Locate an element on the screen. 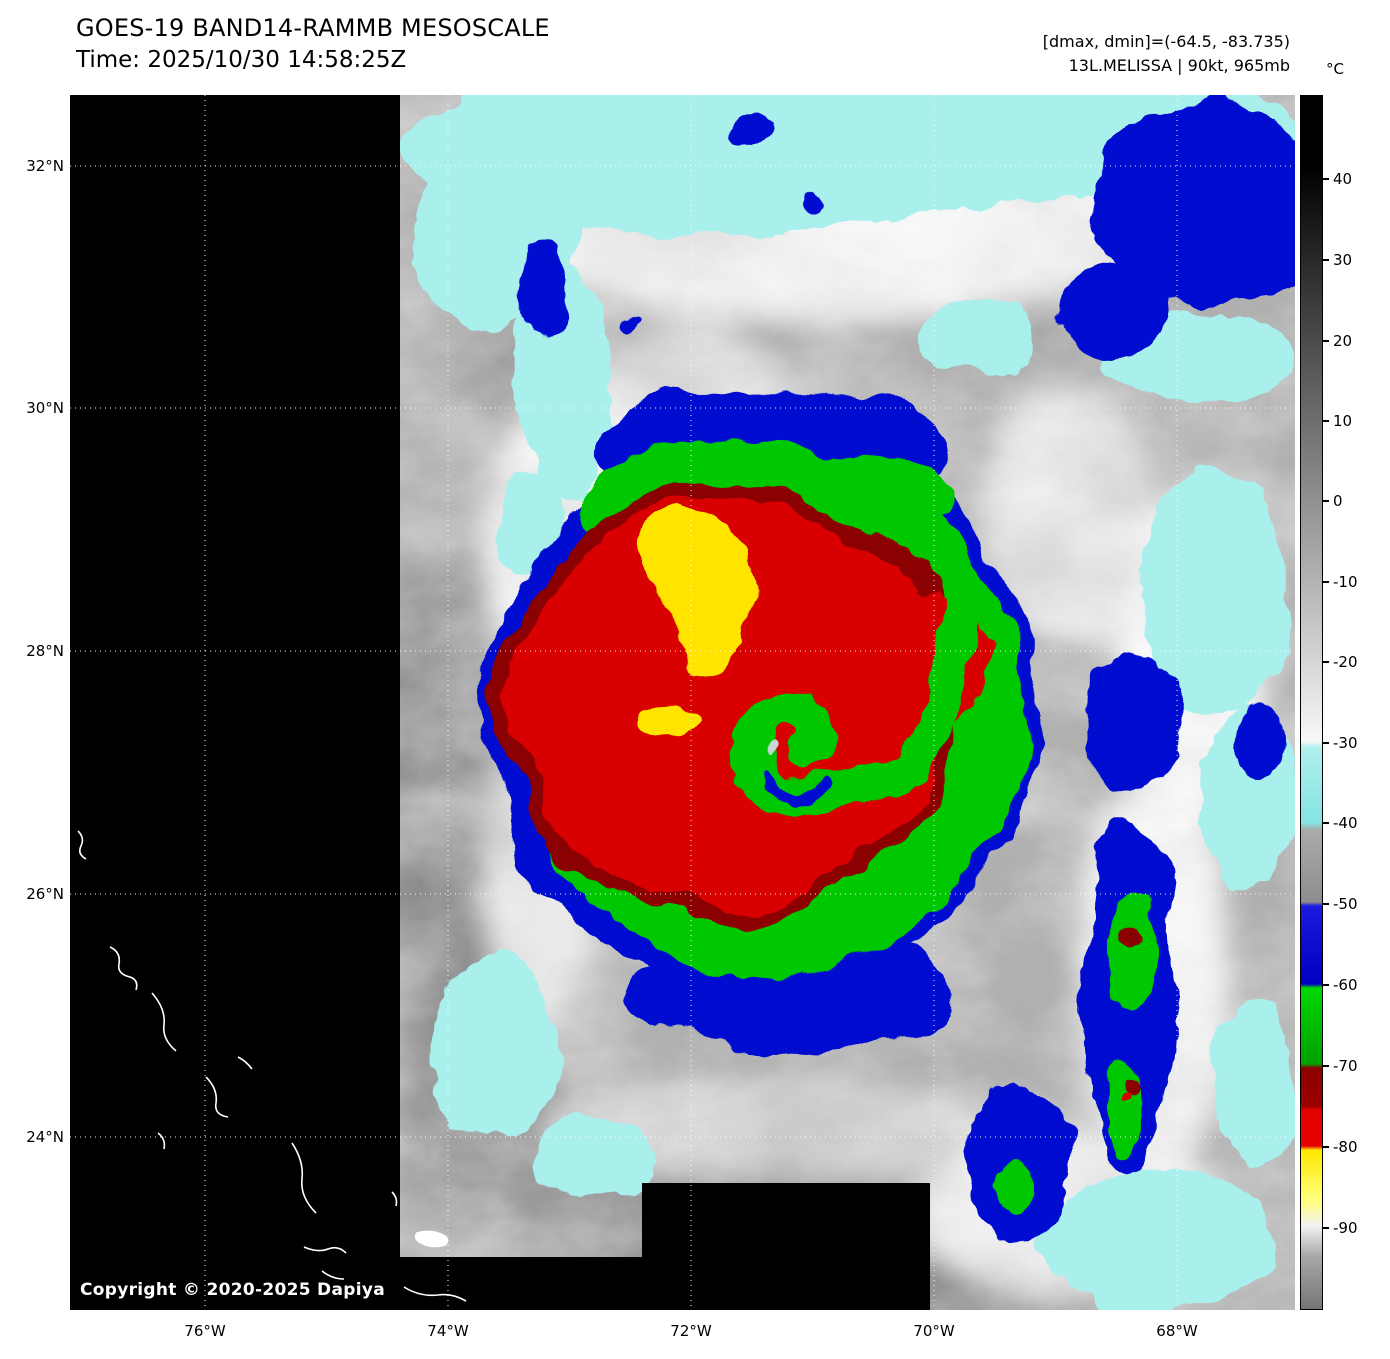 This screenshot has height=1359, width=1390. lon-label-68w: 68°W is located at coordinates (1177, 1331).